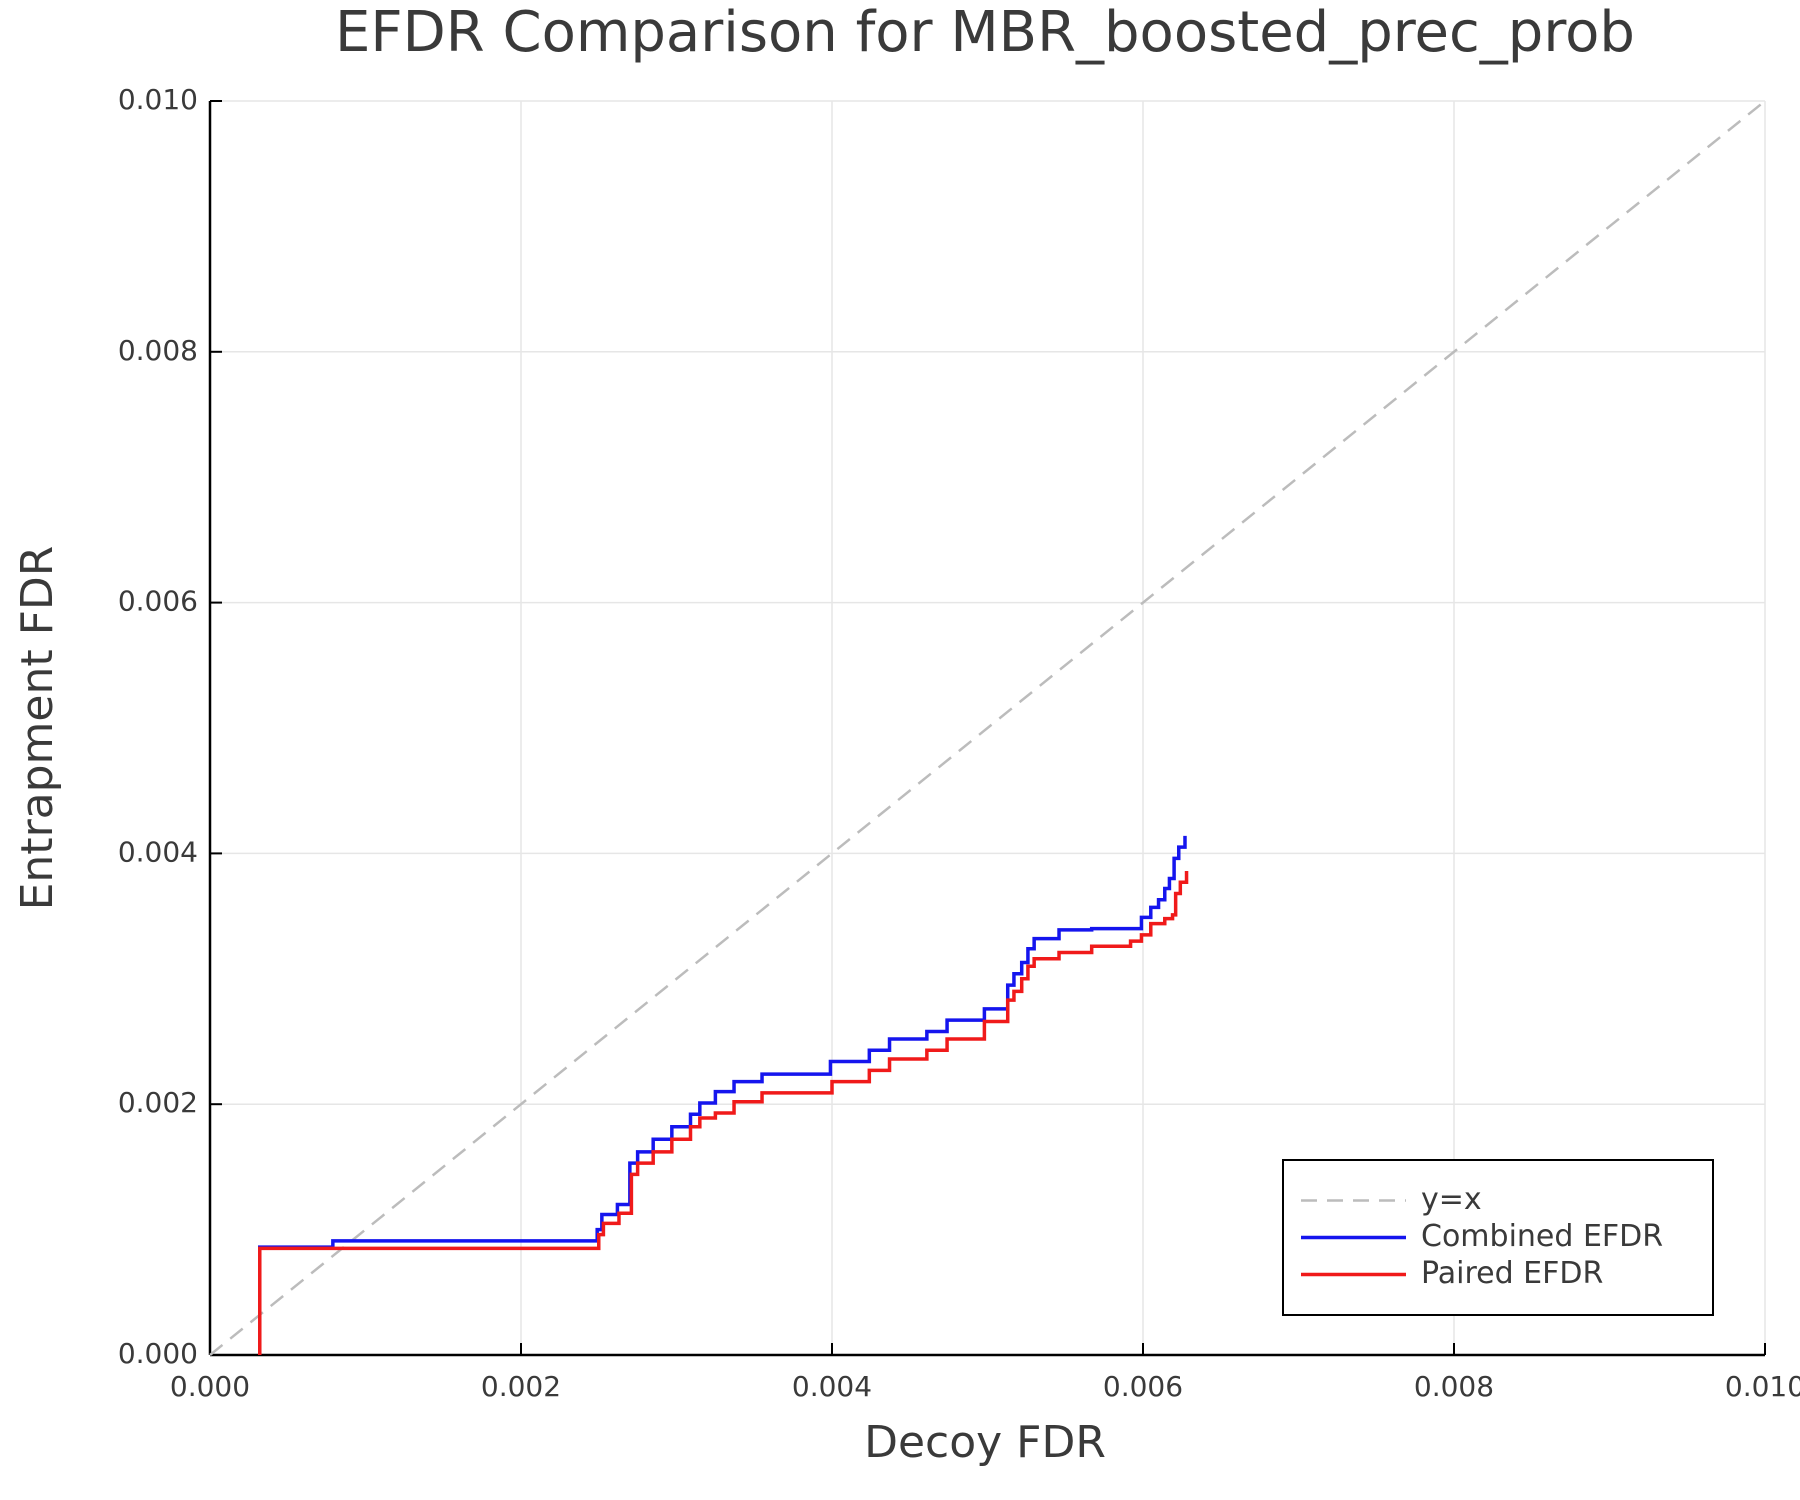 The height and width of the screenshot is (1500, 1800). What do you see at coordinates (985, 1442) in the screenshot?
I see `x-axis-label: Decoy FDR` at bounding box center [985, 1442].